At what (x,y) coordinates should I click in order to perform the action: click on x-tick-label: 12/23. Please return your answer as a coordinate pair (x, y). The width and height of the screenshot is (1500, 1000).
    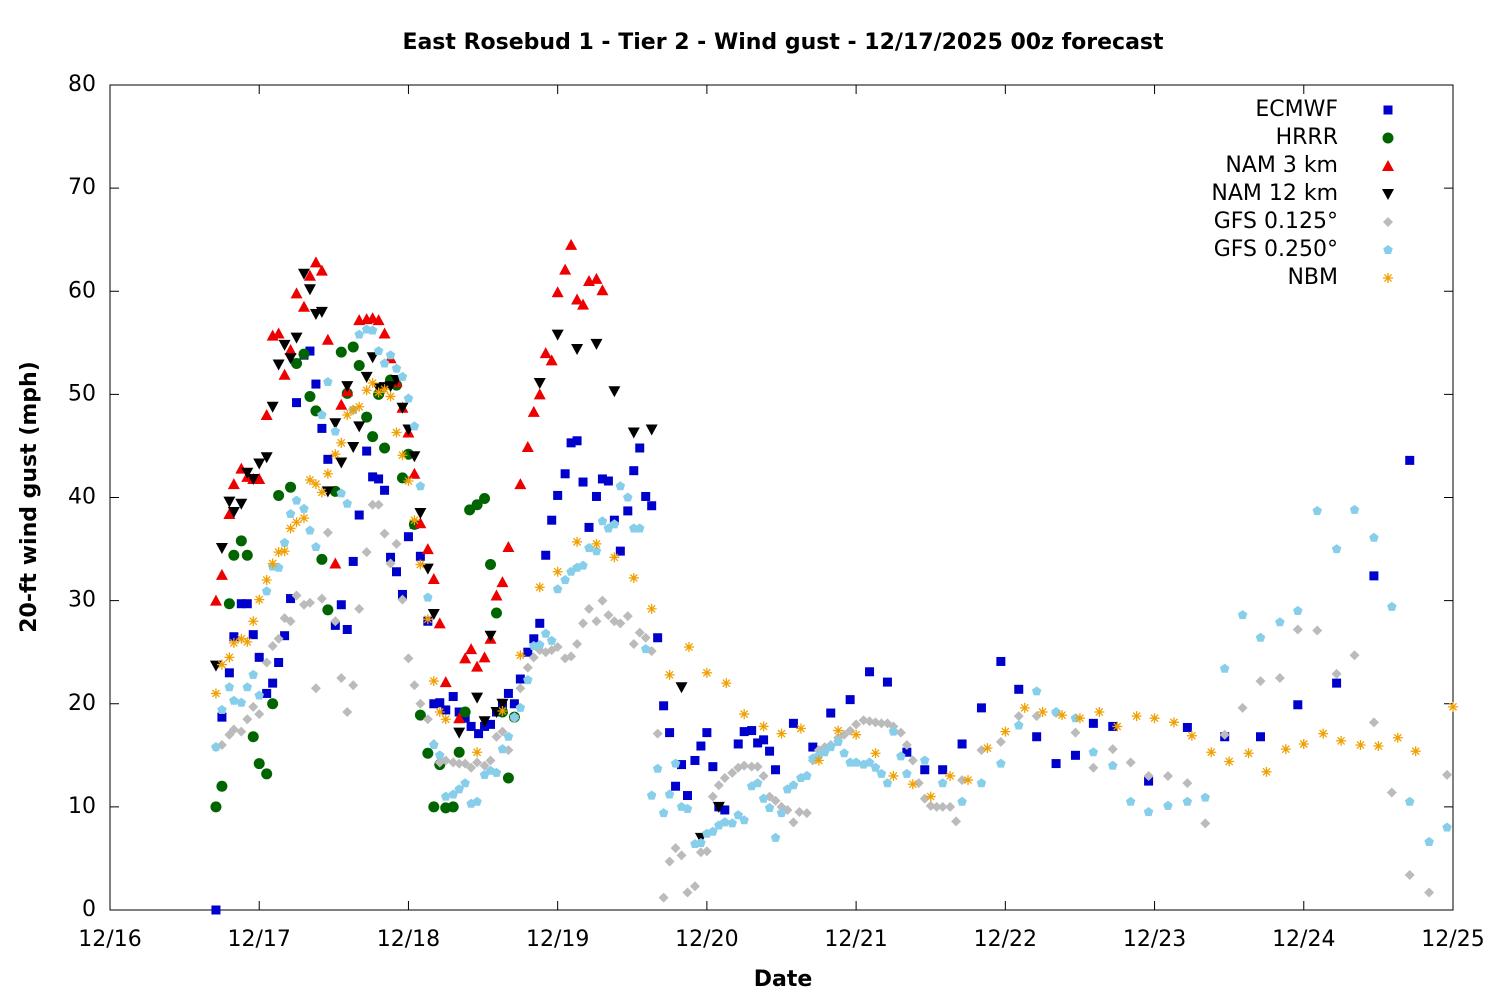
    Looking at the image, I should click on (1154, 939).